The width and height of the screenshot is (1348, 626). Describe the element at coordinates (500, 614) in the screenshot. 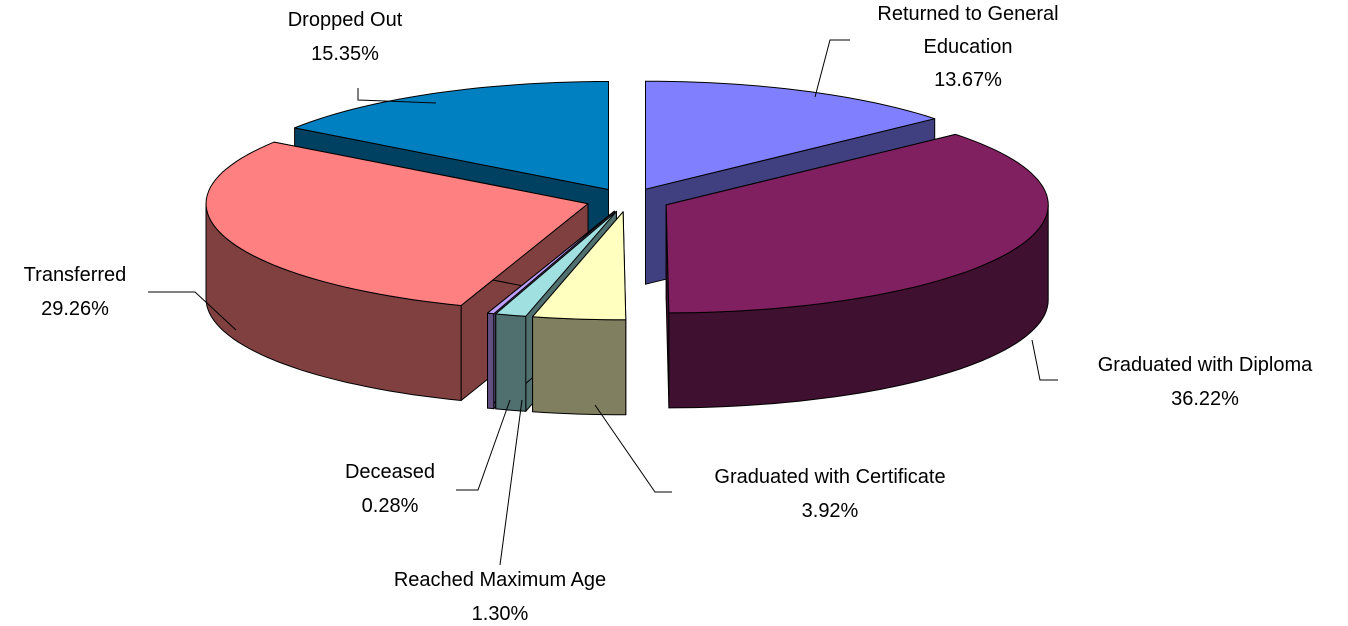

I see `value-label: 1.30%` at that location.